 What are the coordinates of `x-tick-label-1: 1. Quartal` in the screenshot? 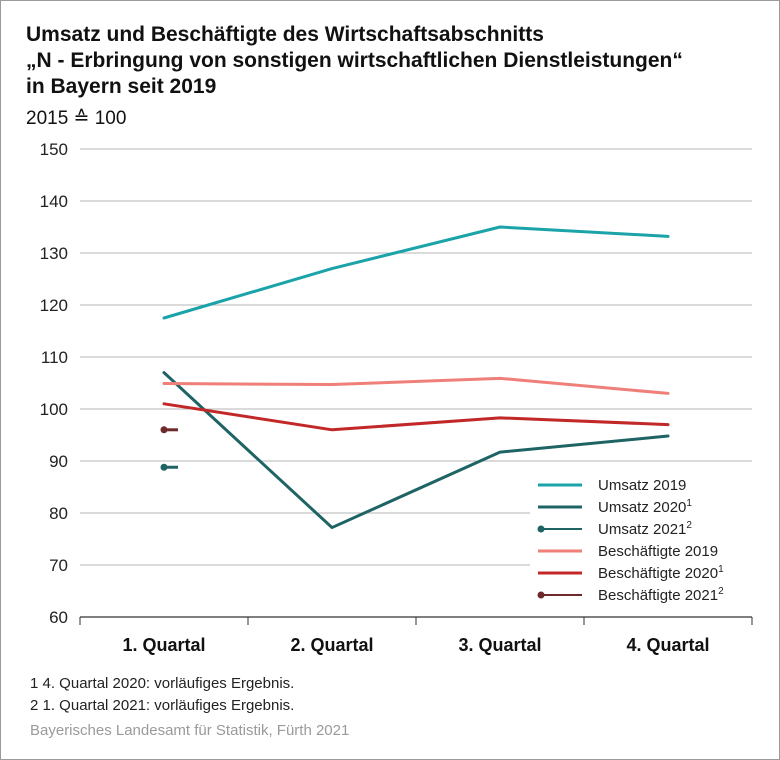 It's located at (163, 645).